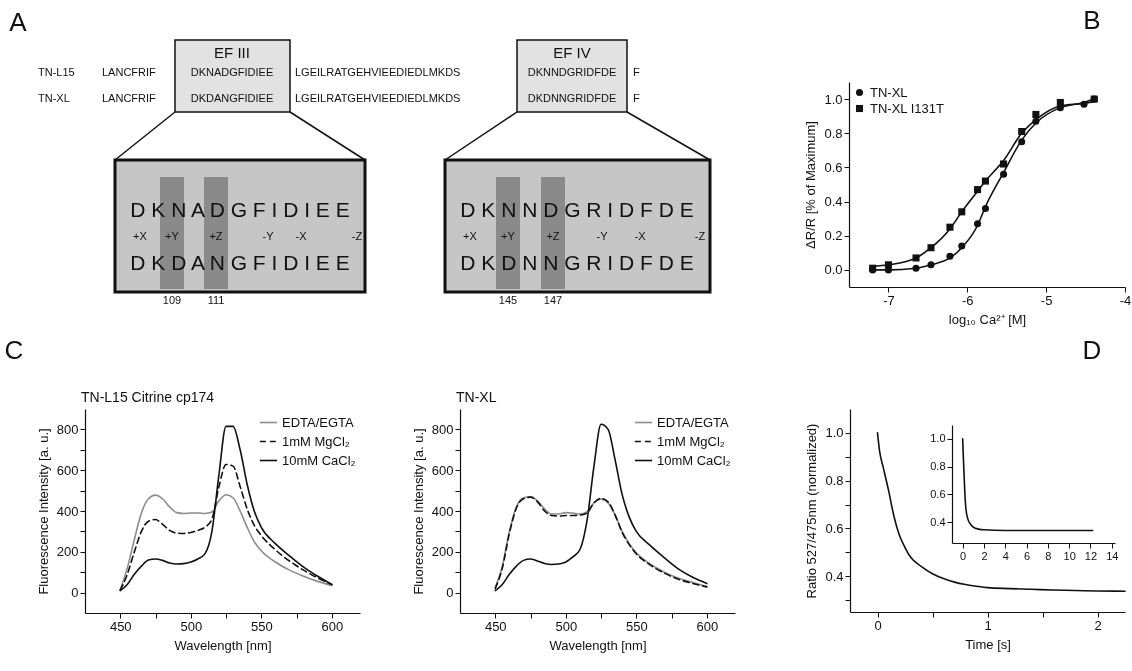 This screenshot has width=1132, height=671. I want to click on y-tick-label: 0.2, so click(833, 236).